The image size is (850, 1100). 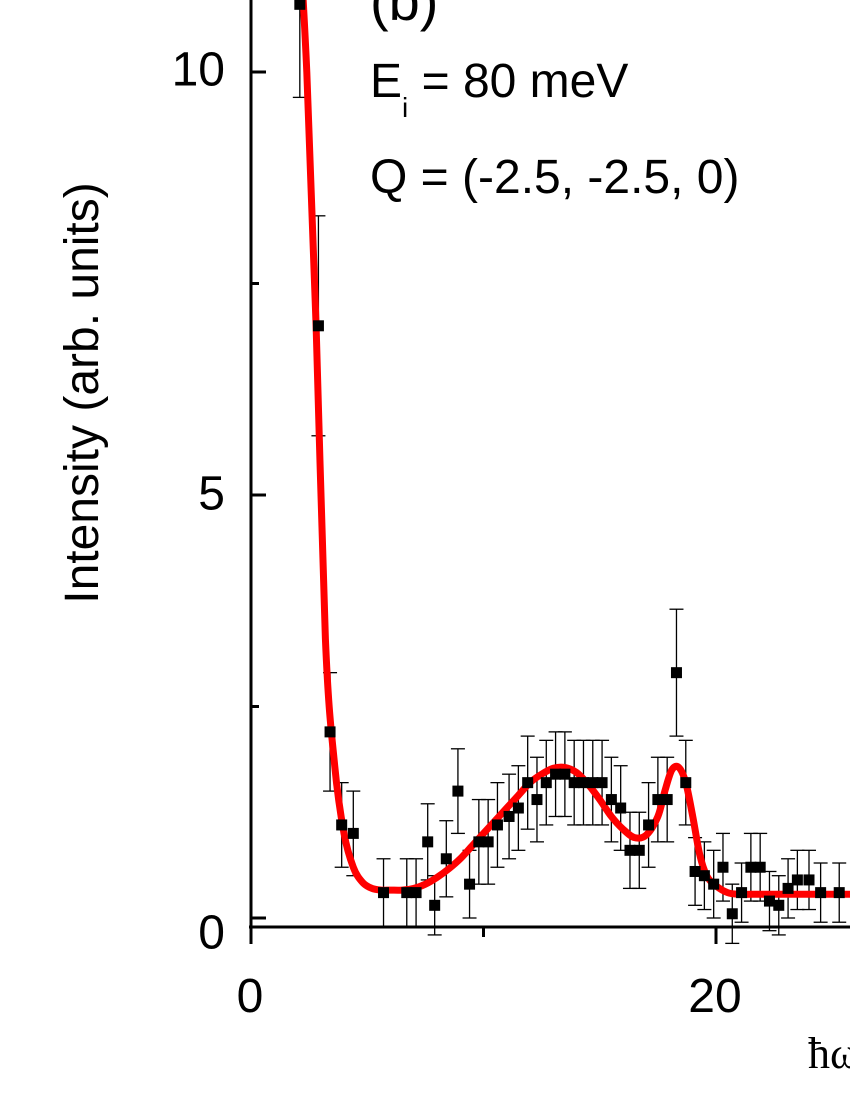 I want to click on y-tick-label-5: 5, so click(x=211, y=494).